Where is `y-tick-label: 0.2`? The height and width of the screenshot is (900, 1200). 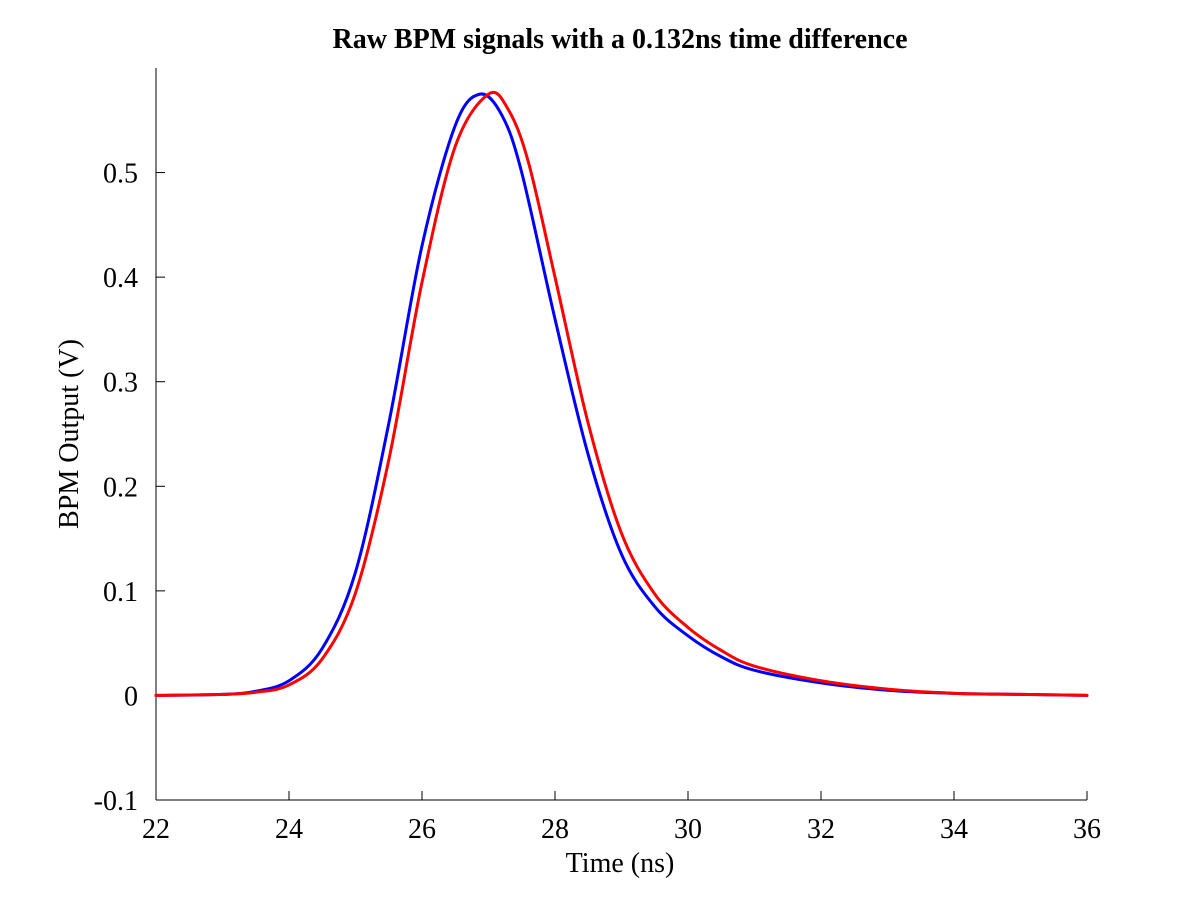 y-tick-label: 0.2 is located at coordinates (120, 487).